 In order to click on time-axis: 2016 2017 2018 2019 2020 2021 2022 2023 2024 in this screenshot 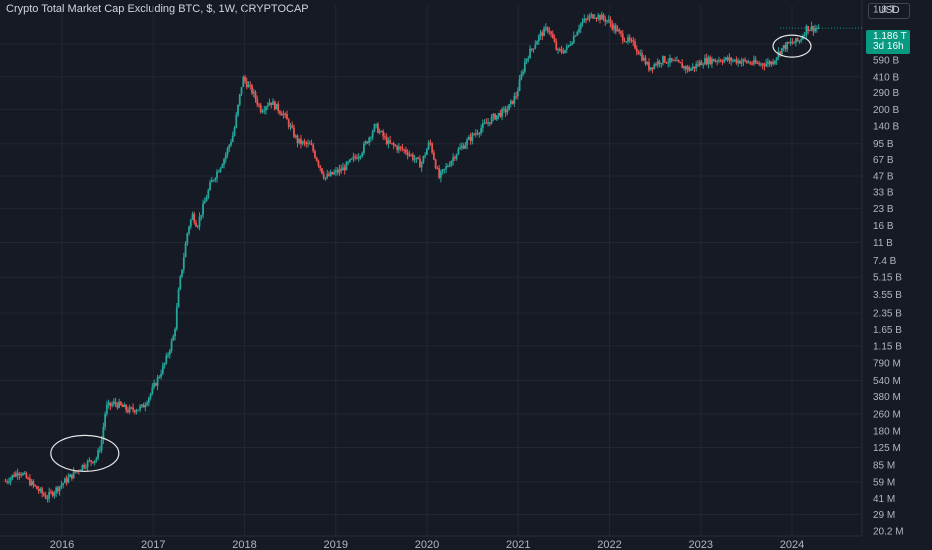, I will do `click(427, 544)`.